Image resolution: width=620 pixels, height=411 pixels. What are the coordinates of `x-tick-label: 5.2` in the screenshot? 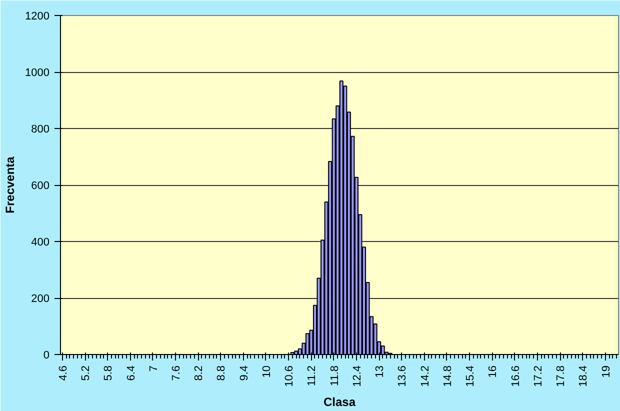 It's located at (86, 373).